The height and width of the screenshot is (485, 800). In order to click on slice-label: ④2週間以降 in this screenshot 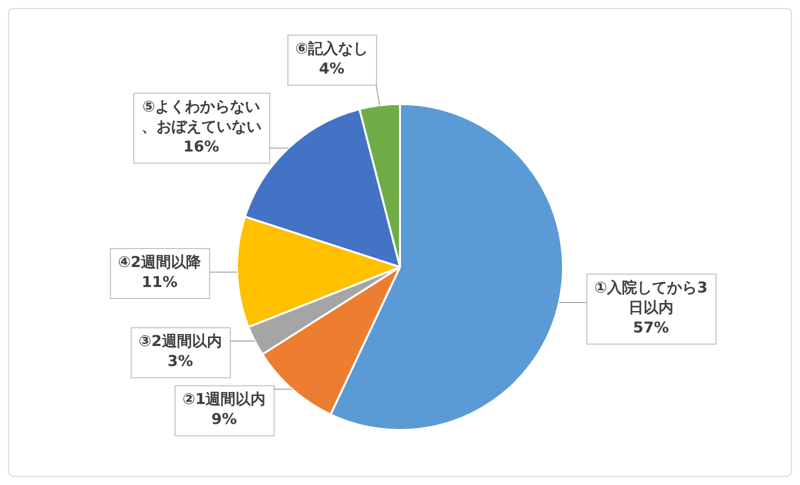, I will do `click(160, 261)`.